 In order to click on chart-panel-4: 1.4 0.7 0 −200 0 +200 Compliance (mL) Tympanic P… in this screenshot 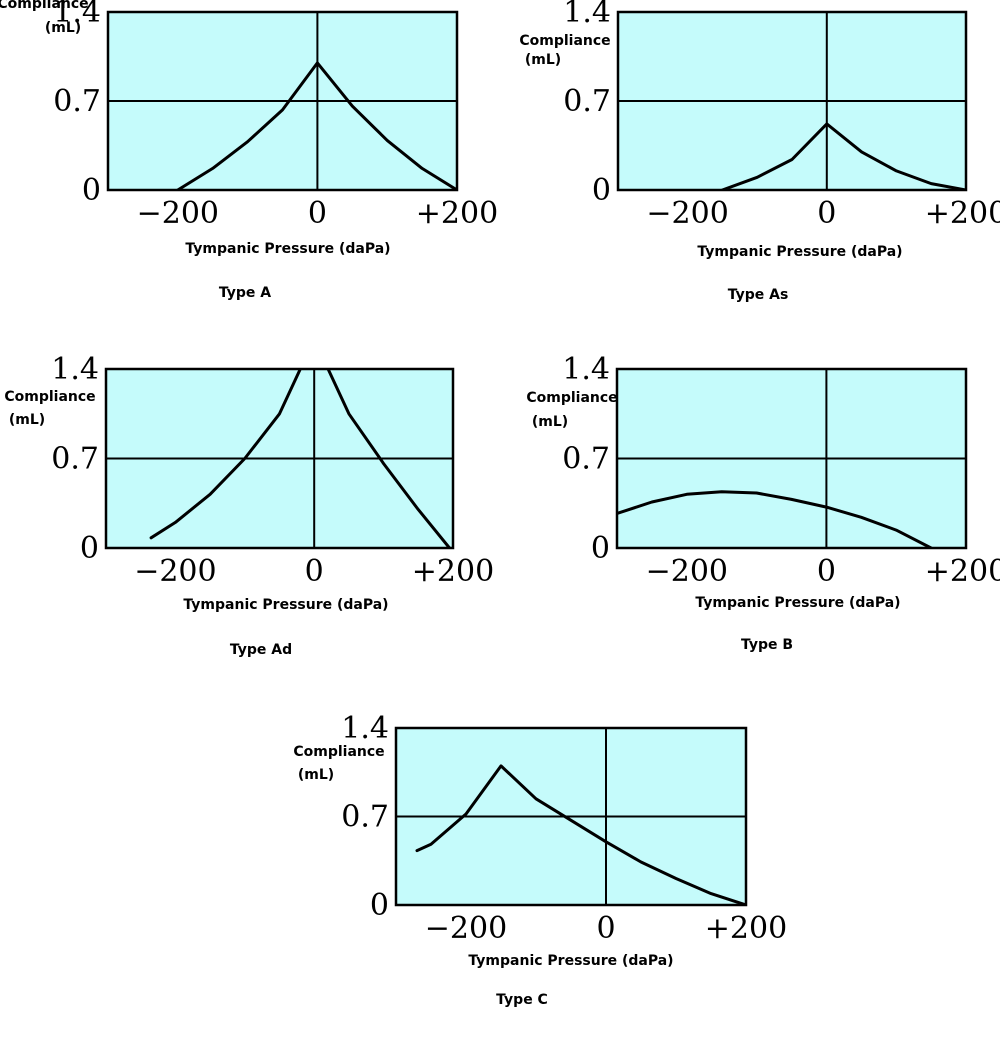, I will do `click(763, 502)`.